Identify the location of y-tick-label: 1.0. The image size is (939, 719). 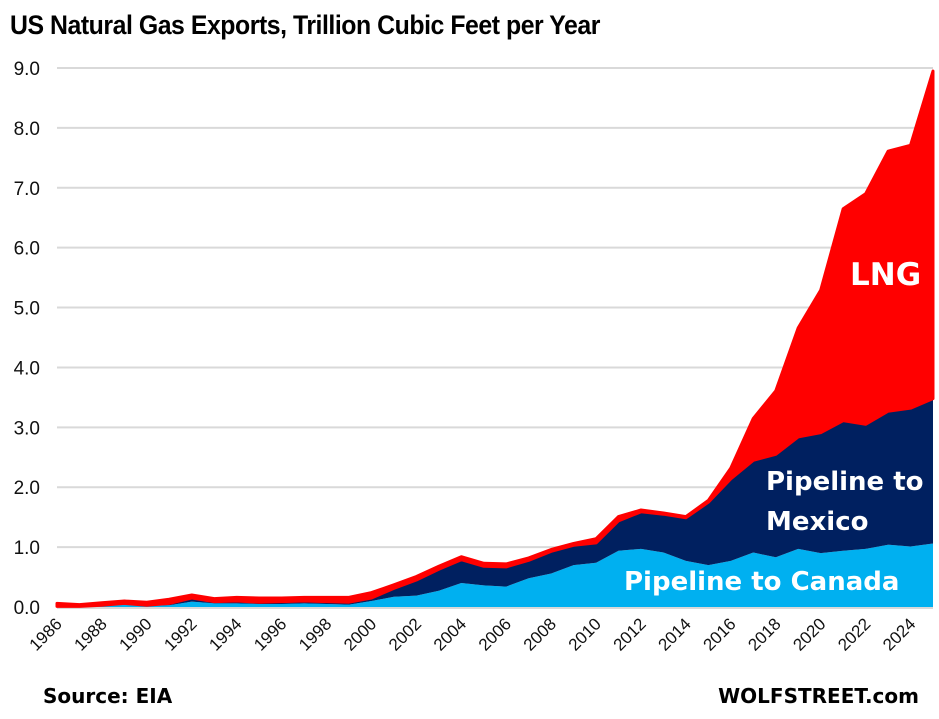
(27, 548).